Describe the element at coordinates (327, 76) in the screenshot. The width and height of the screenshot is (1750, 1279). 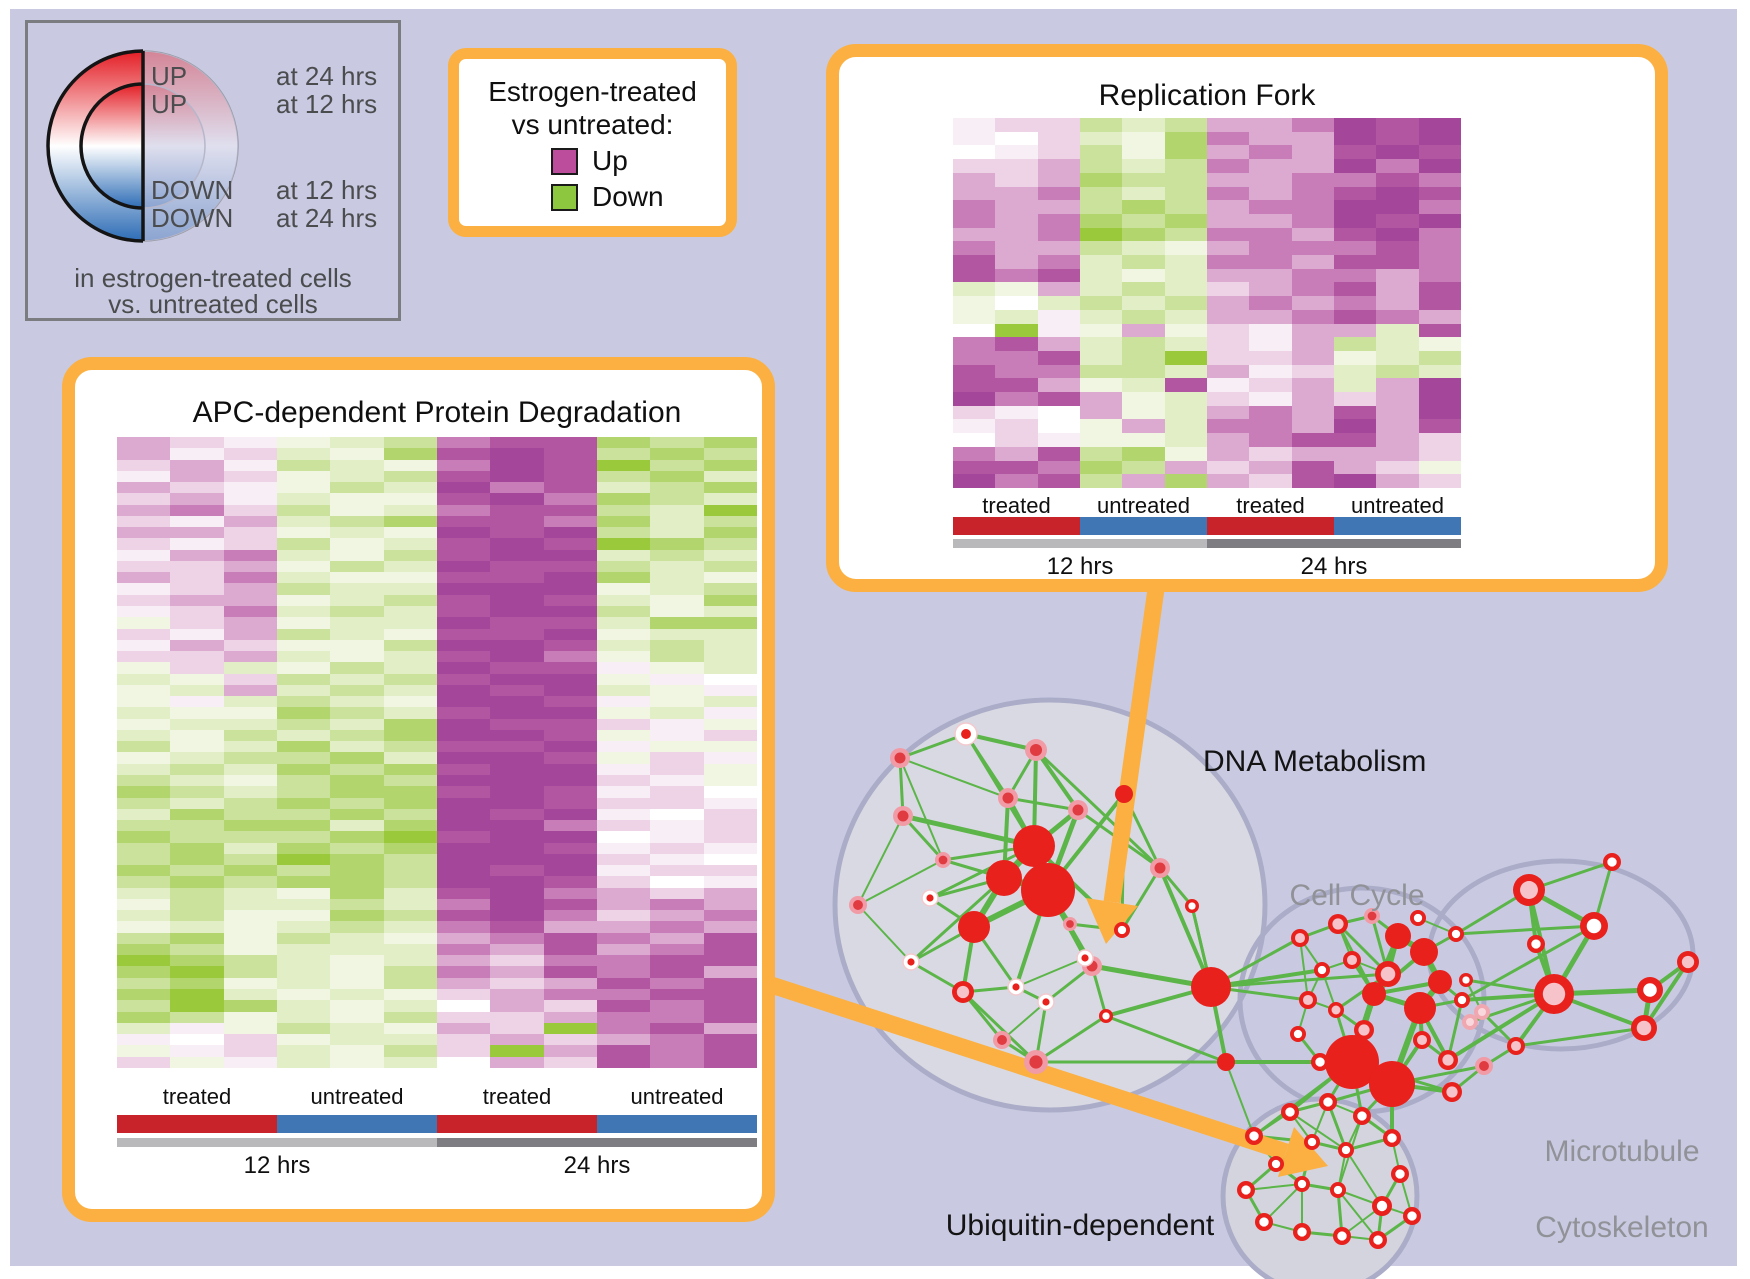
I see `ring-up-24-time: at 24 hrs` at that location.